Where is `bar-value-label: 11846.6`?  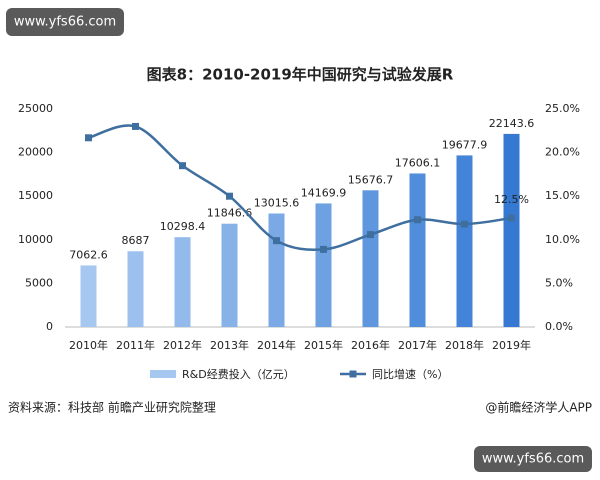
bar-value-label: 11846.6 is located at coordinates (230, 213).